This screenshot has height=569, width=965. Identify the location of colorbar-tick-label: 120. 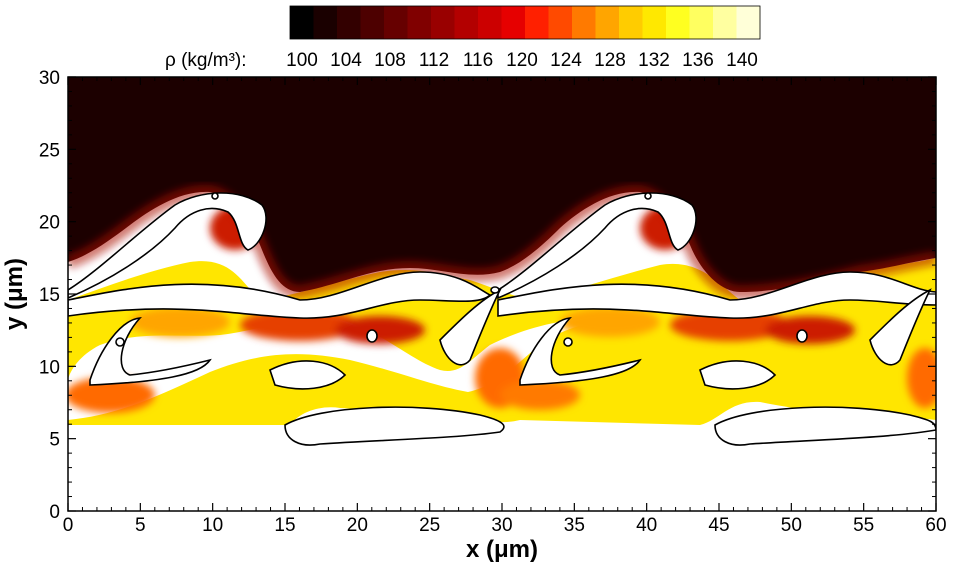
(522, 60).